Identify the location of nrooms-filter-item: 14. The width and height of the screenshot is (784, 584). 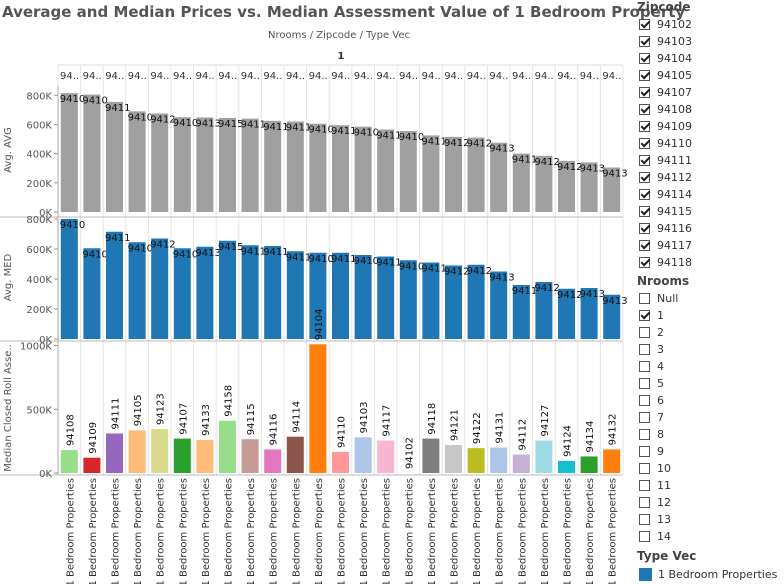
(655, 536).